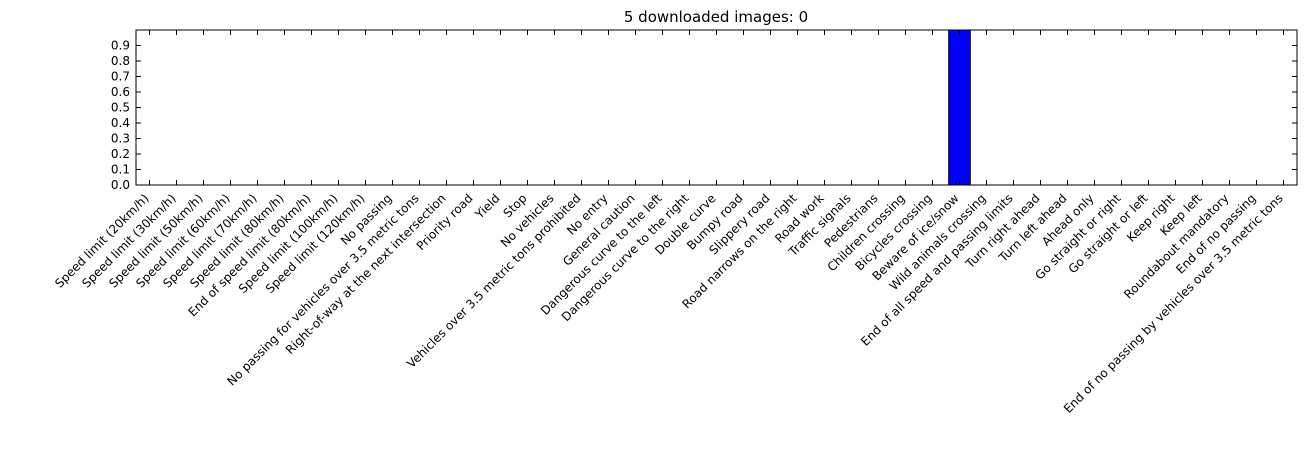 This screenshot has height=470, width=1307. I want to click on y-tick-label: 0.5, so click(120, 108).